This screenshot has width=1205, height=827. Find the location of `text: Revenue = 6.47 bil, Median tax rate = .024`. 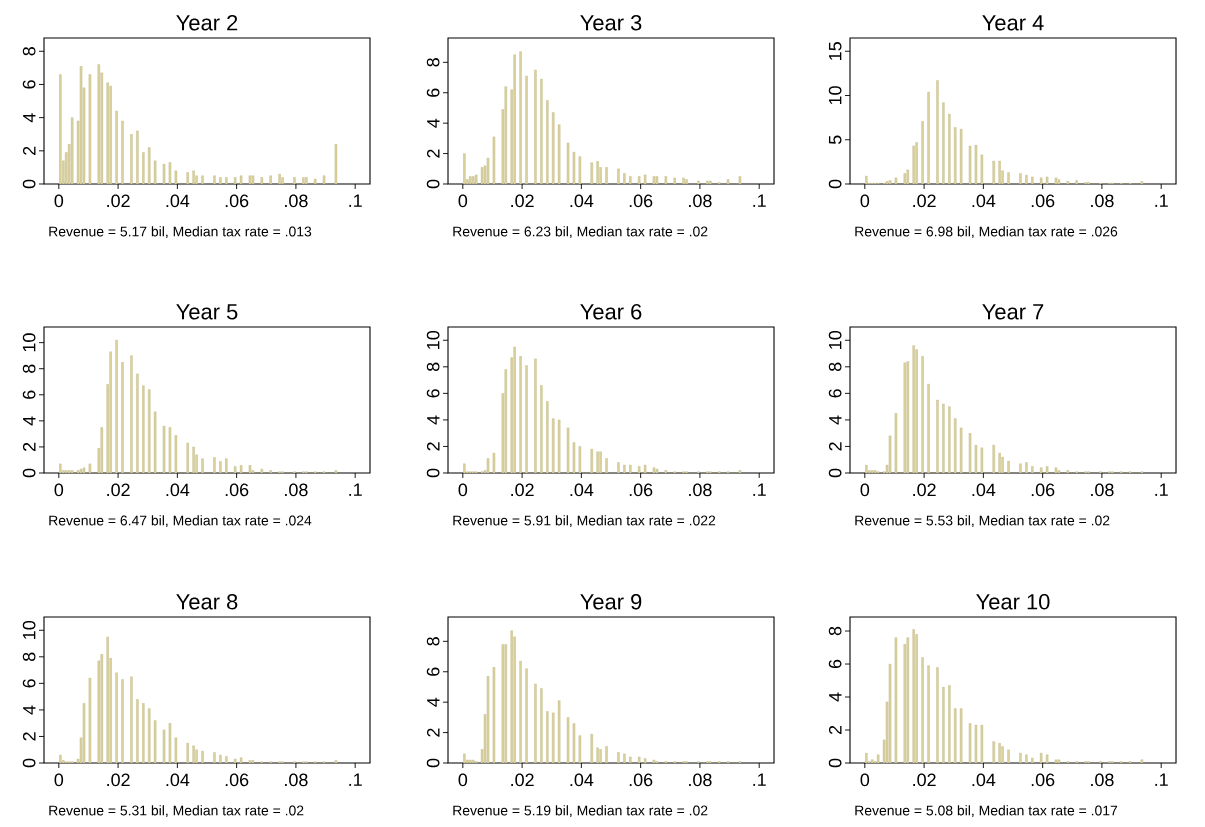

text: Revenue = 6.47 bil, Median tax rate = .024 is located at coordinates (180, 521).